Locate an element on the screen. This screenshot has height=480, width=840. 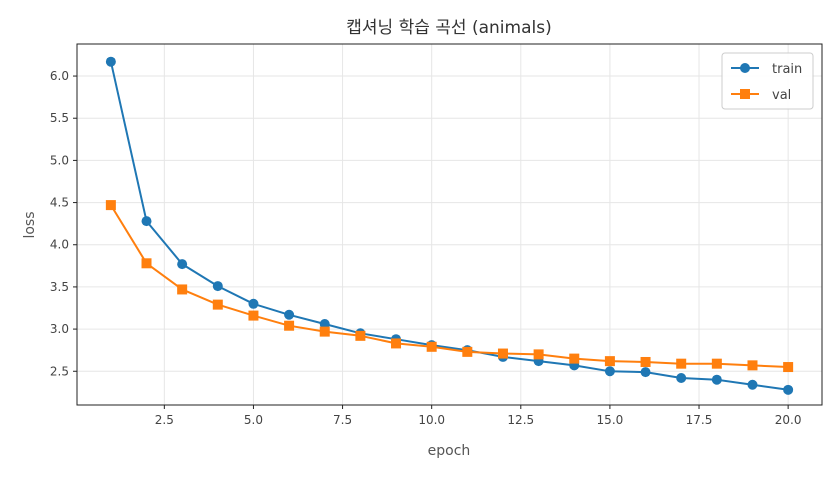
y-tick-label: 3.0 is located at coordinates (59, 329).